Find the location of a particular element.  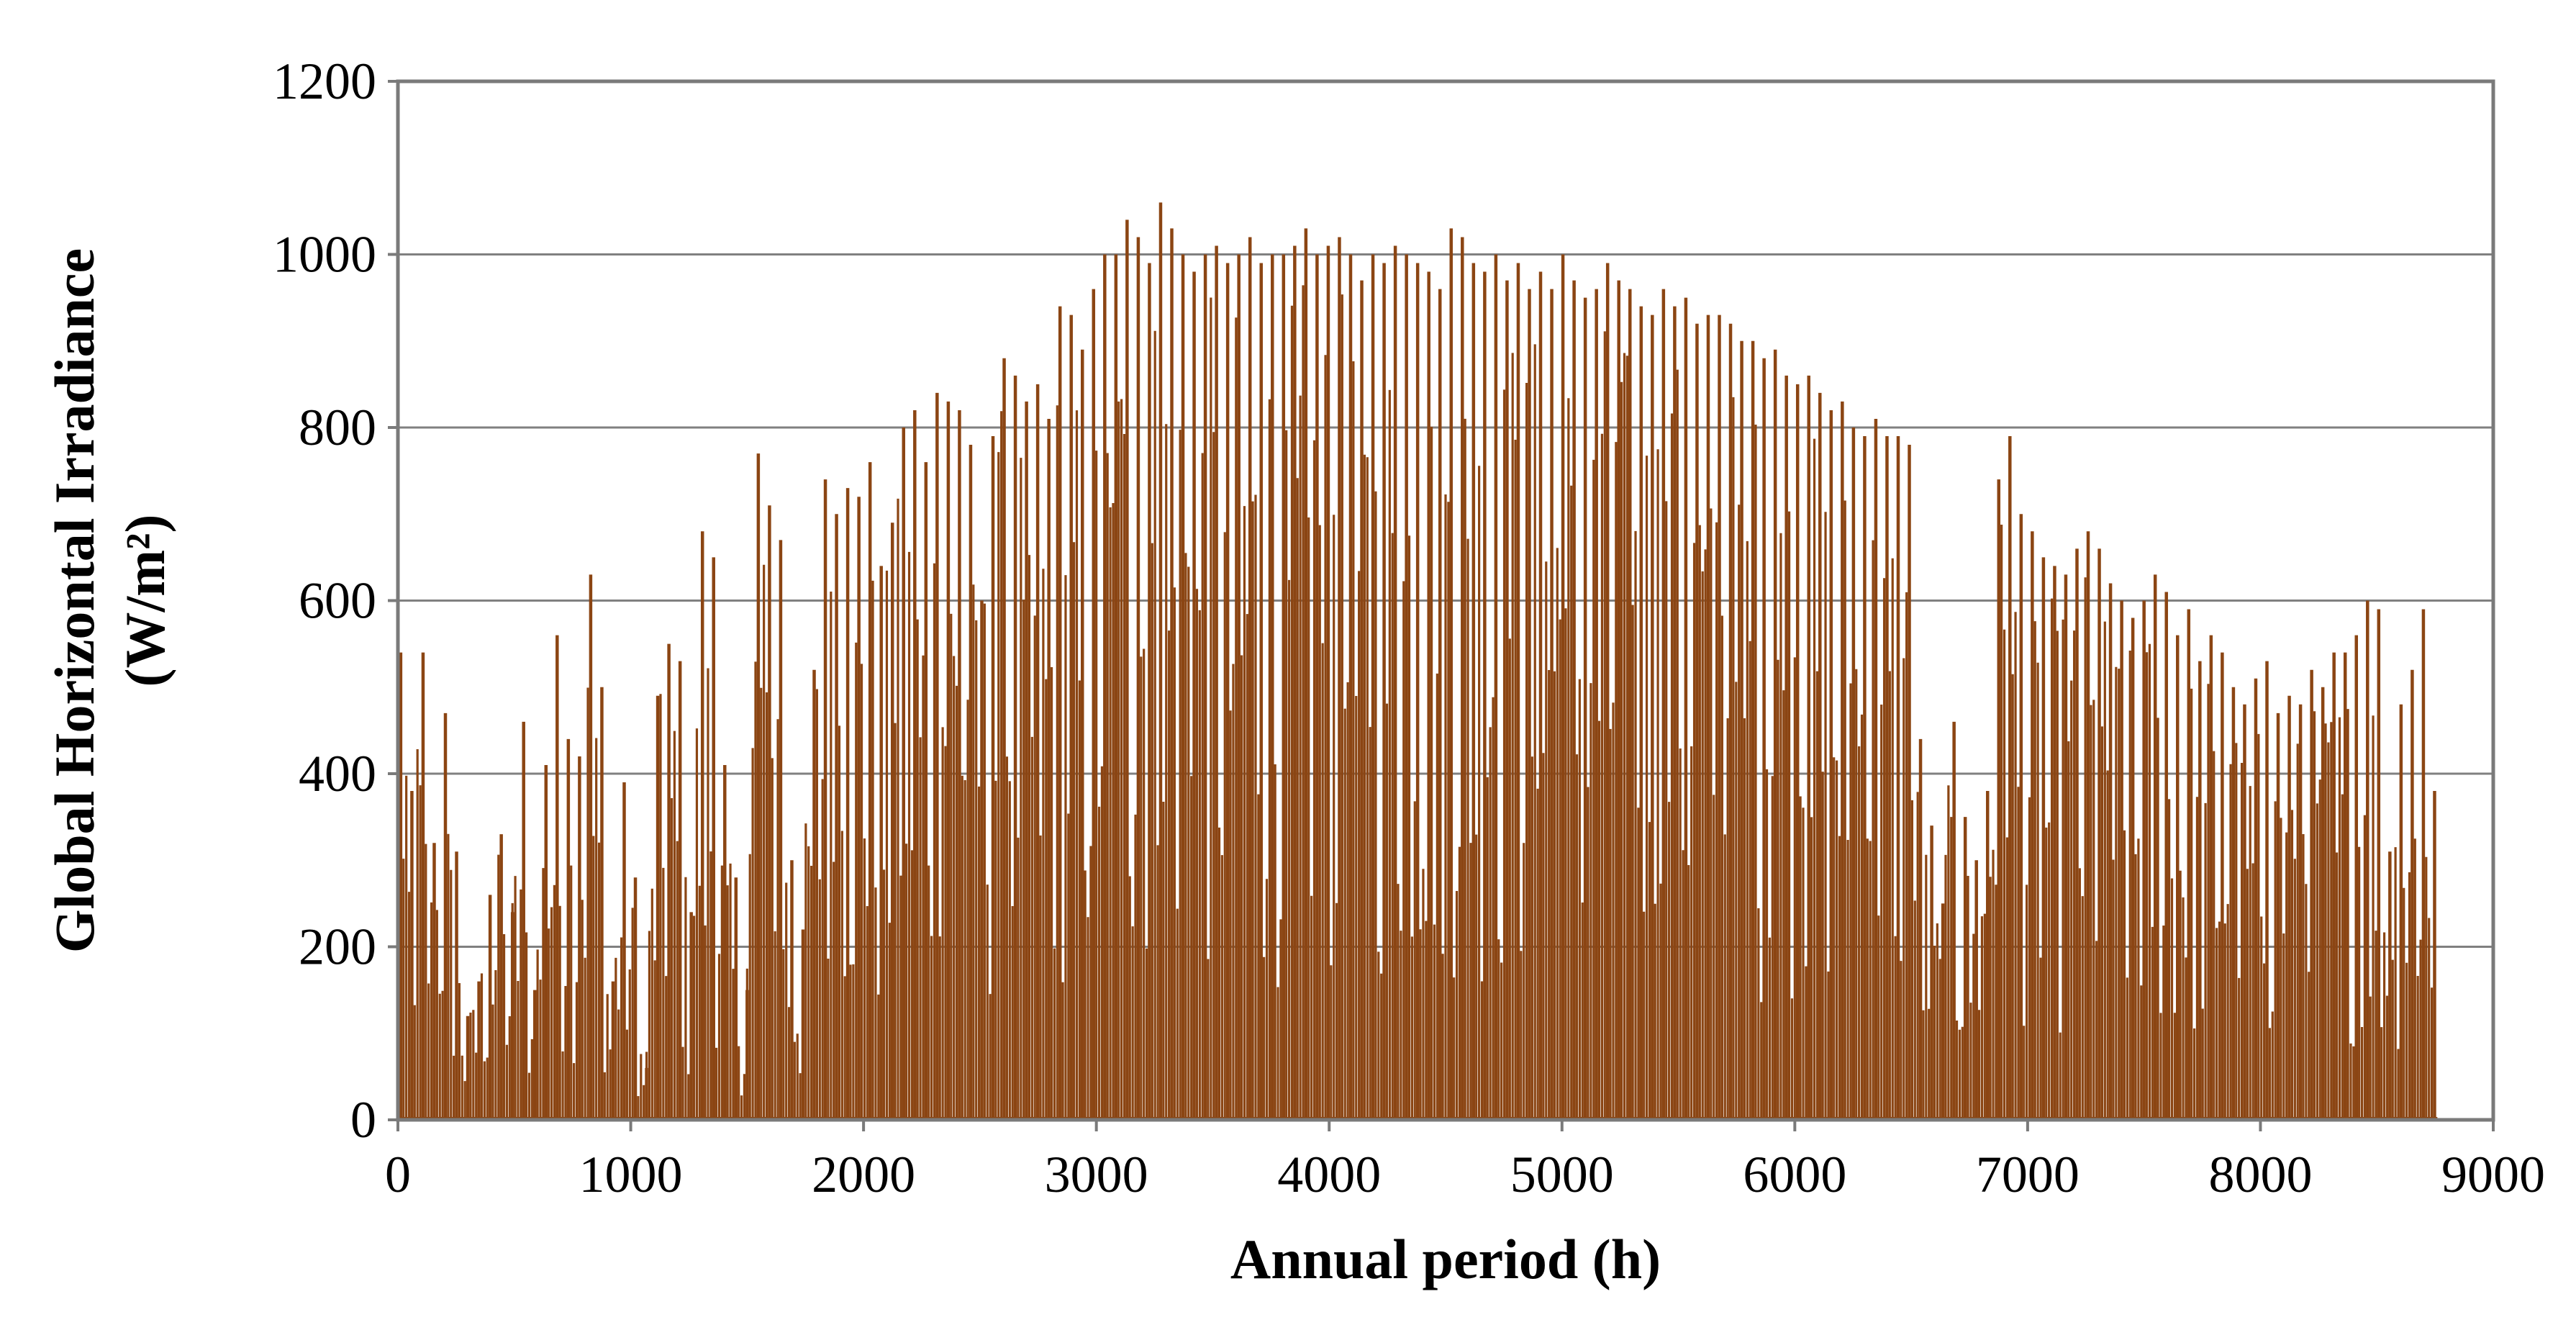

y-axis-title-unit: (W/m²) is located at coordinates (145, 601).